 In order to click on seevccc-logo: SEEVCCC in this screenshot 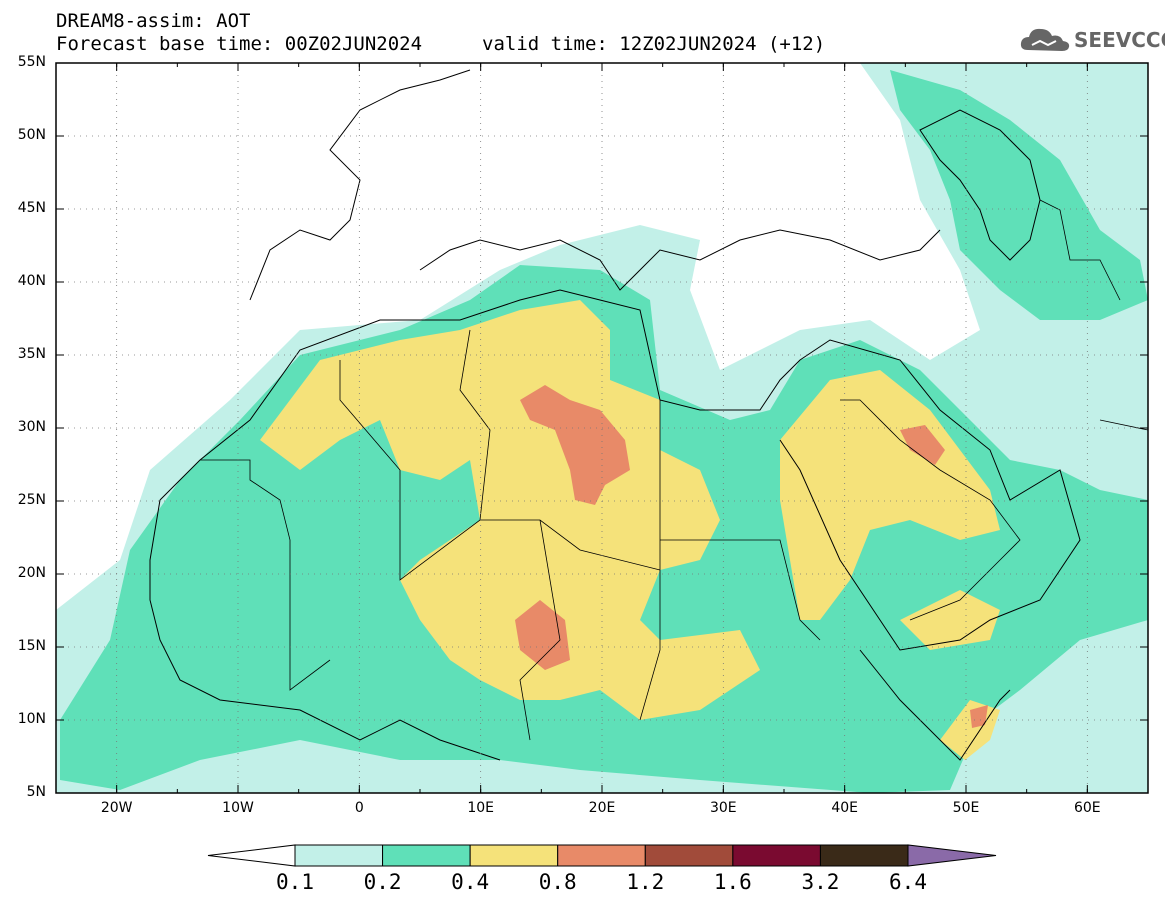, I will do `click(1091, 40)`.